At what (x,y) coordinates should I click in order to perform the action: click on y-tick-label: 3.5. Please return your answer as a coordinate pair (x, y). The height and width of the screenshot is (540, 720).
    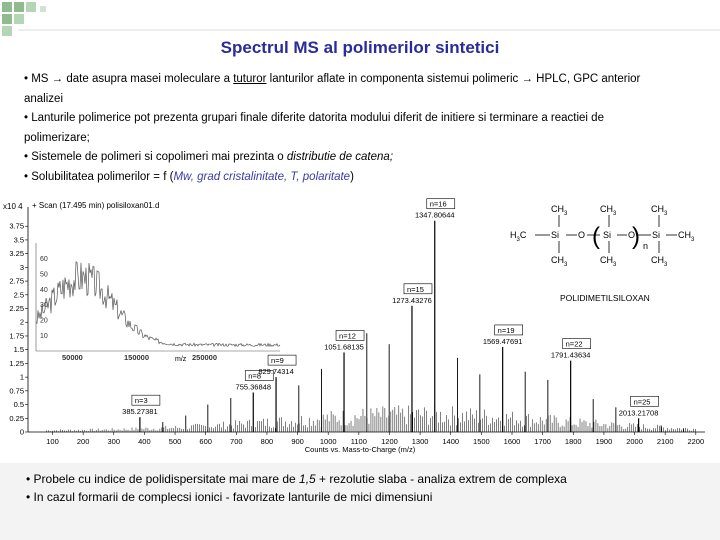
    Looking at the image, I should click on (19, 239).